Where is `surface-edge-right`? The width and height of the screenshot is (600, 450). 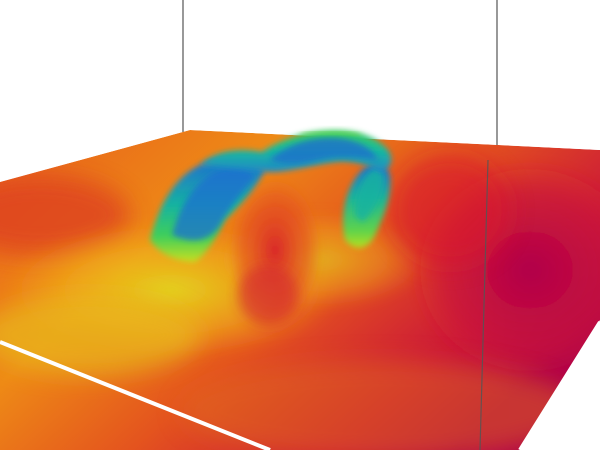 surface-edge-right is located at coordinates (559, 385).